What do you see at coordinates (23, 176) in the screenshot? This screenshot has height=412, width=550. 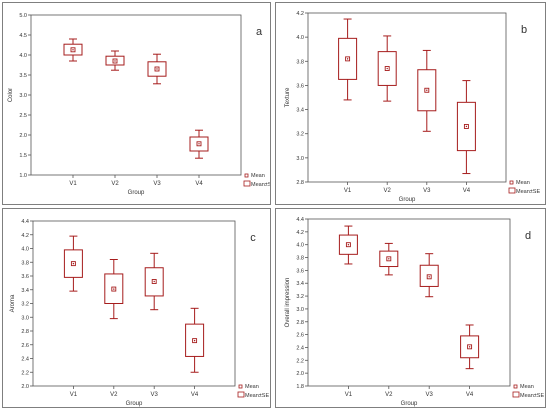 I see `y-tick-label: 1.0` at bounding box center [23, 176].